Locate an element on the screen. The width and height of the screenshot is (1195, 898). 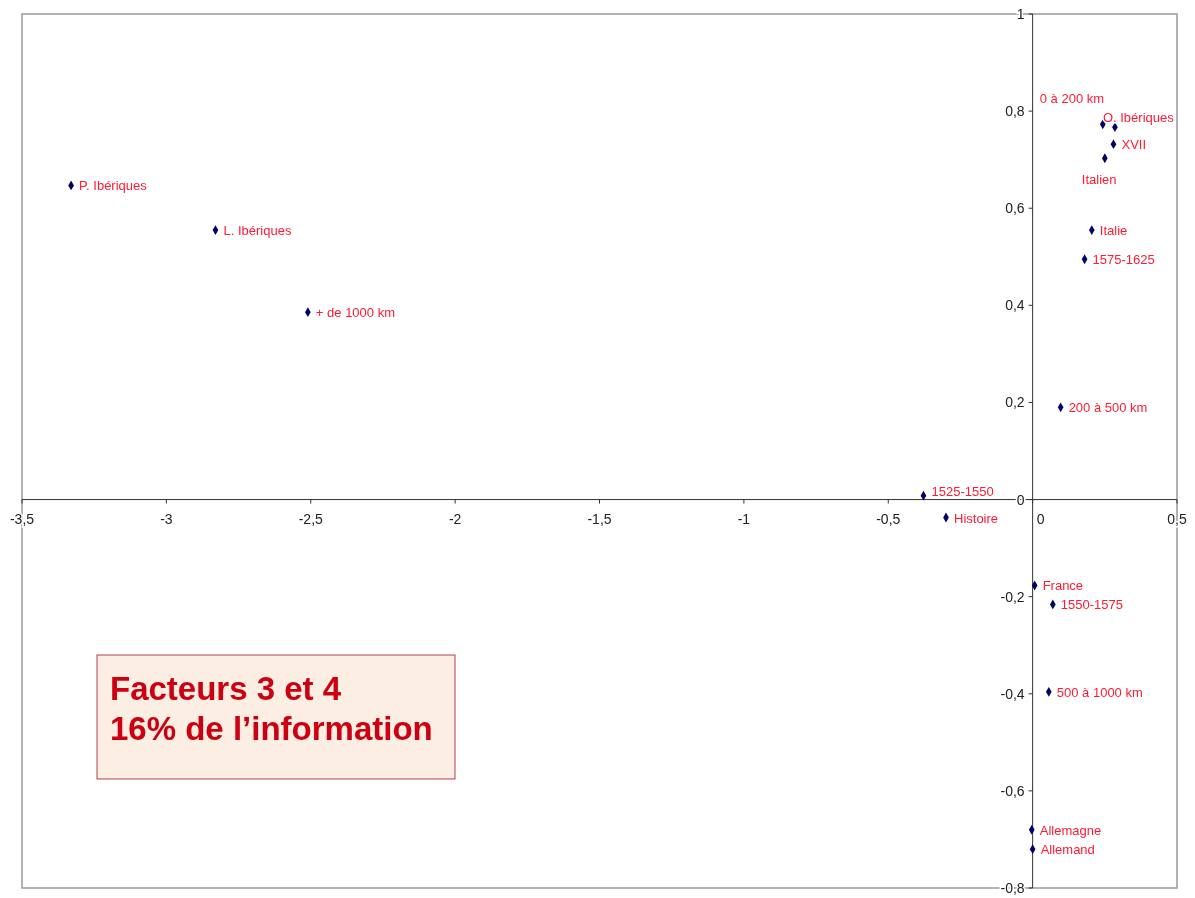
annotation: 1550-1575 is located at coordinates (1092, 605).